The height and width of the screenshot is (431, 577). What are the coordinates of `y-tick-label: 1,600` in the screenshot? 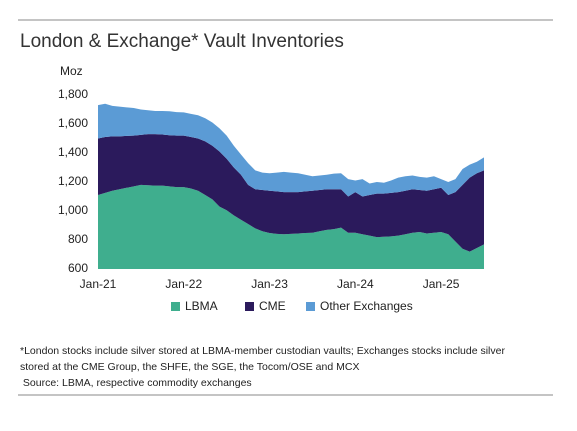 It's located at (73, 123).